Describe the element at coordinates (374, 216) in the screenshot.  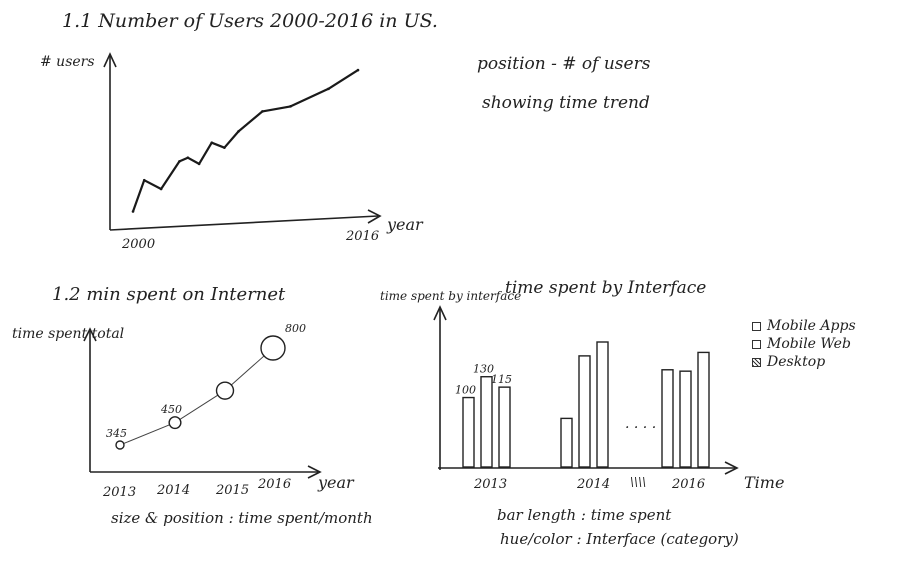
I see `chart-1-x-axis-arrow` at that location.